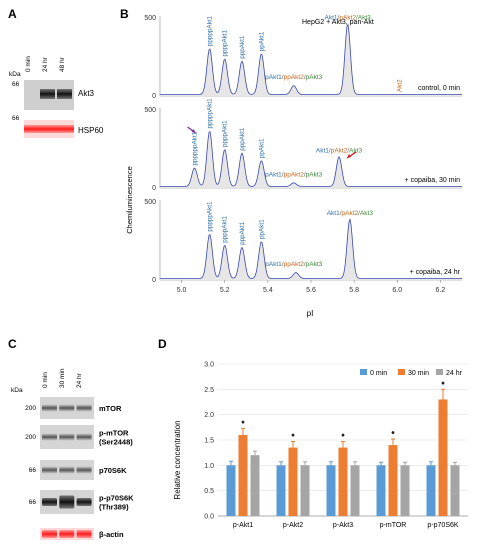  I want to click on chart-y-tick-label: 1.0, so click(209, 466).